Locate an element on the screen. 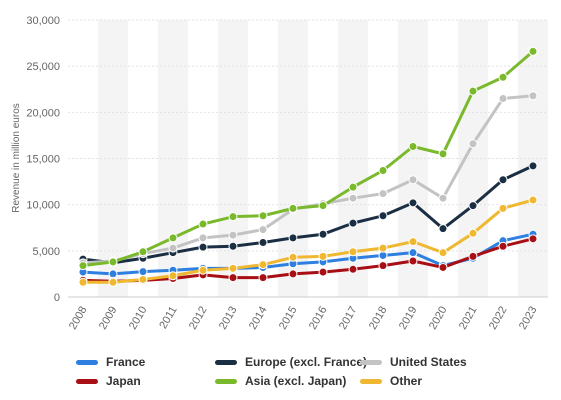 Image resolution: width=561 pixels, height=400 pixels. legend-item: France is located at coordinates (110, 362).